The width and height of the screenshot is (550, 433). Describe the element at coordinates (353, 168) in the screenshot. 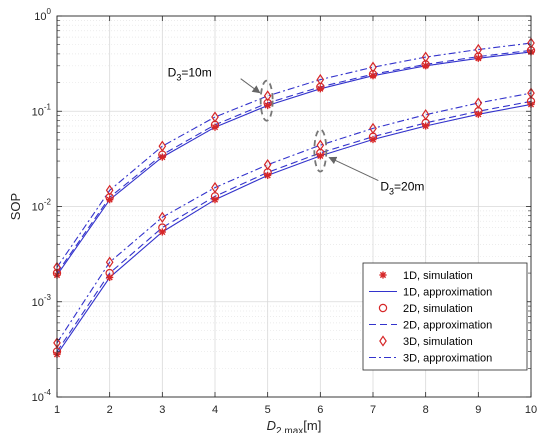

I see `annotation-arrow-d3-20m` at that location.